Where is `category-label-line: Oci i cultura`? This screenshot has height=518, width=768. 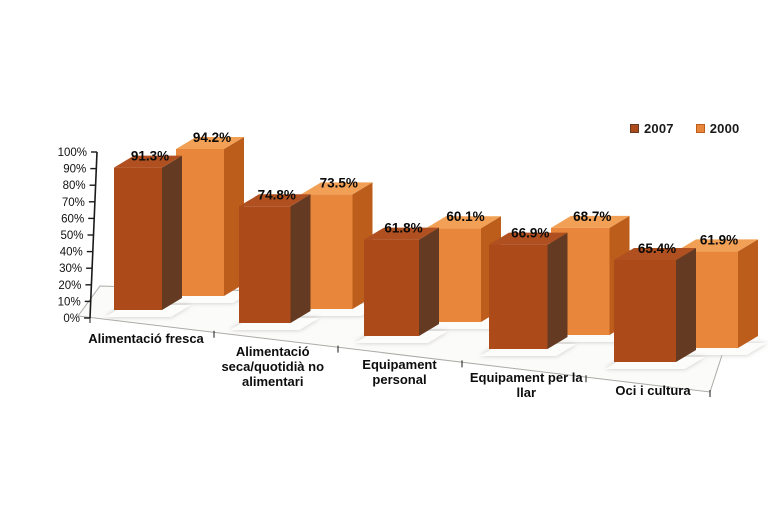 category-label-line: Oci i cultura is located at coordinates (653, 390).